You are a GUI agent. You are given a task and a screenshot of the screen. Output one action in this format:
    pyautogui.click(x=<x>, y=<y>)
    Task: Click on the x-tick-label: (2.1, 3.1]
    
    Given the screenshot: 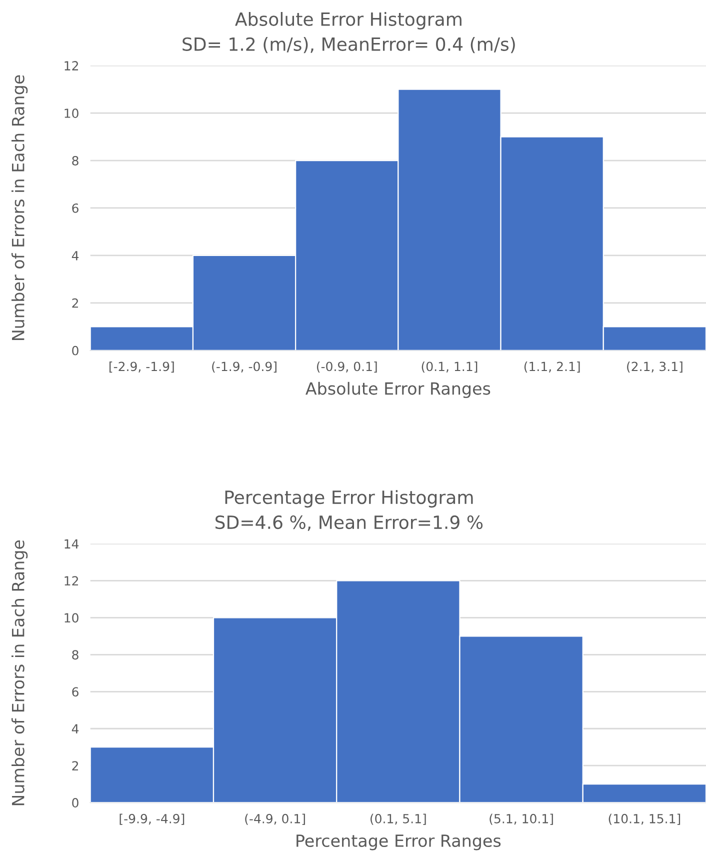 What is the action you would take?
    pyautogui.click(x=654, y=367)
    